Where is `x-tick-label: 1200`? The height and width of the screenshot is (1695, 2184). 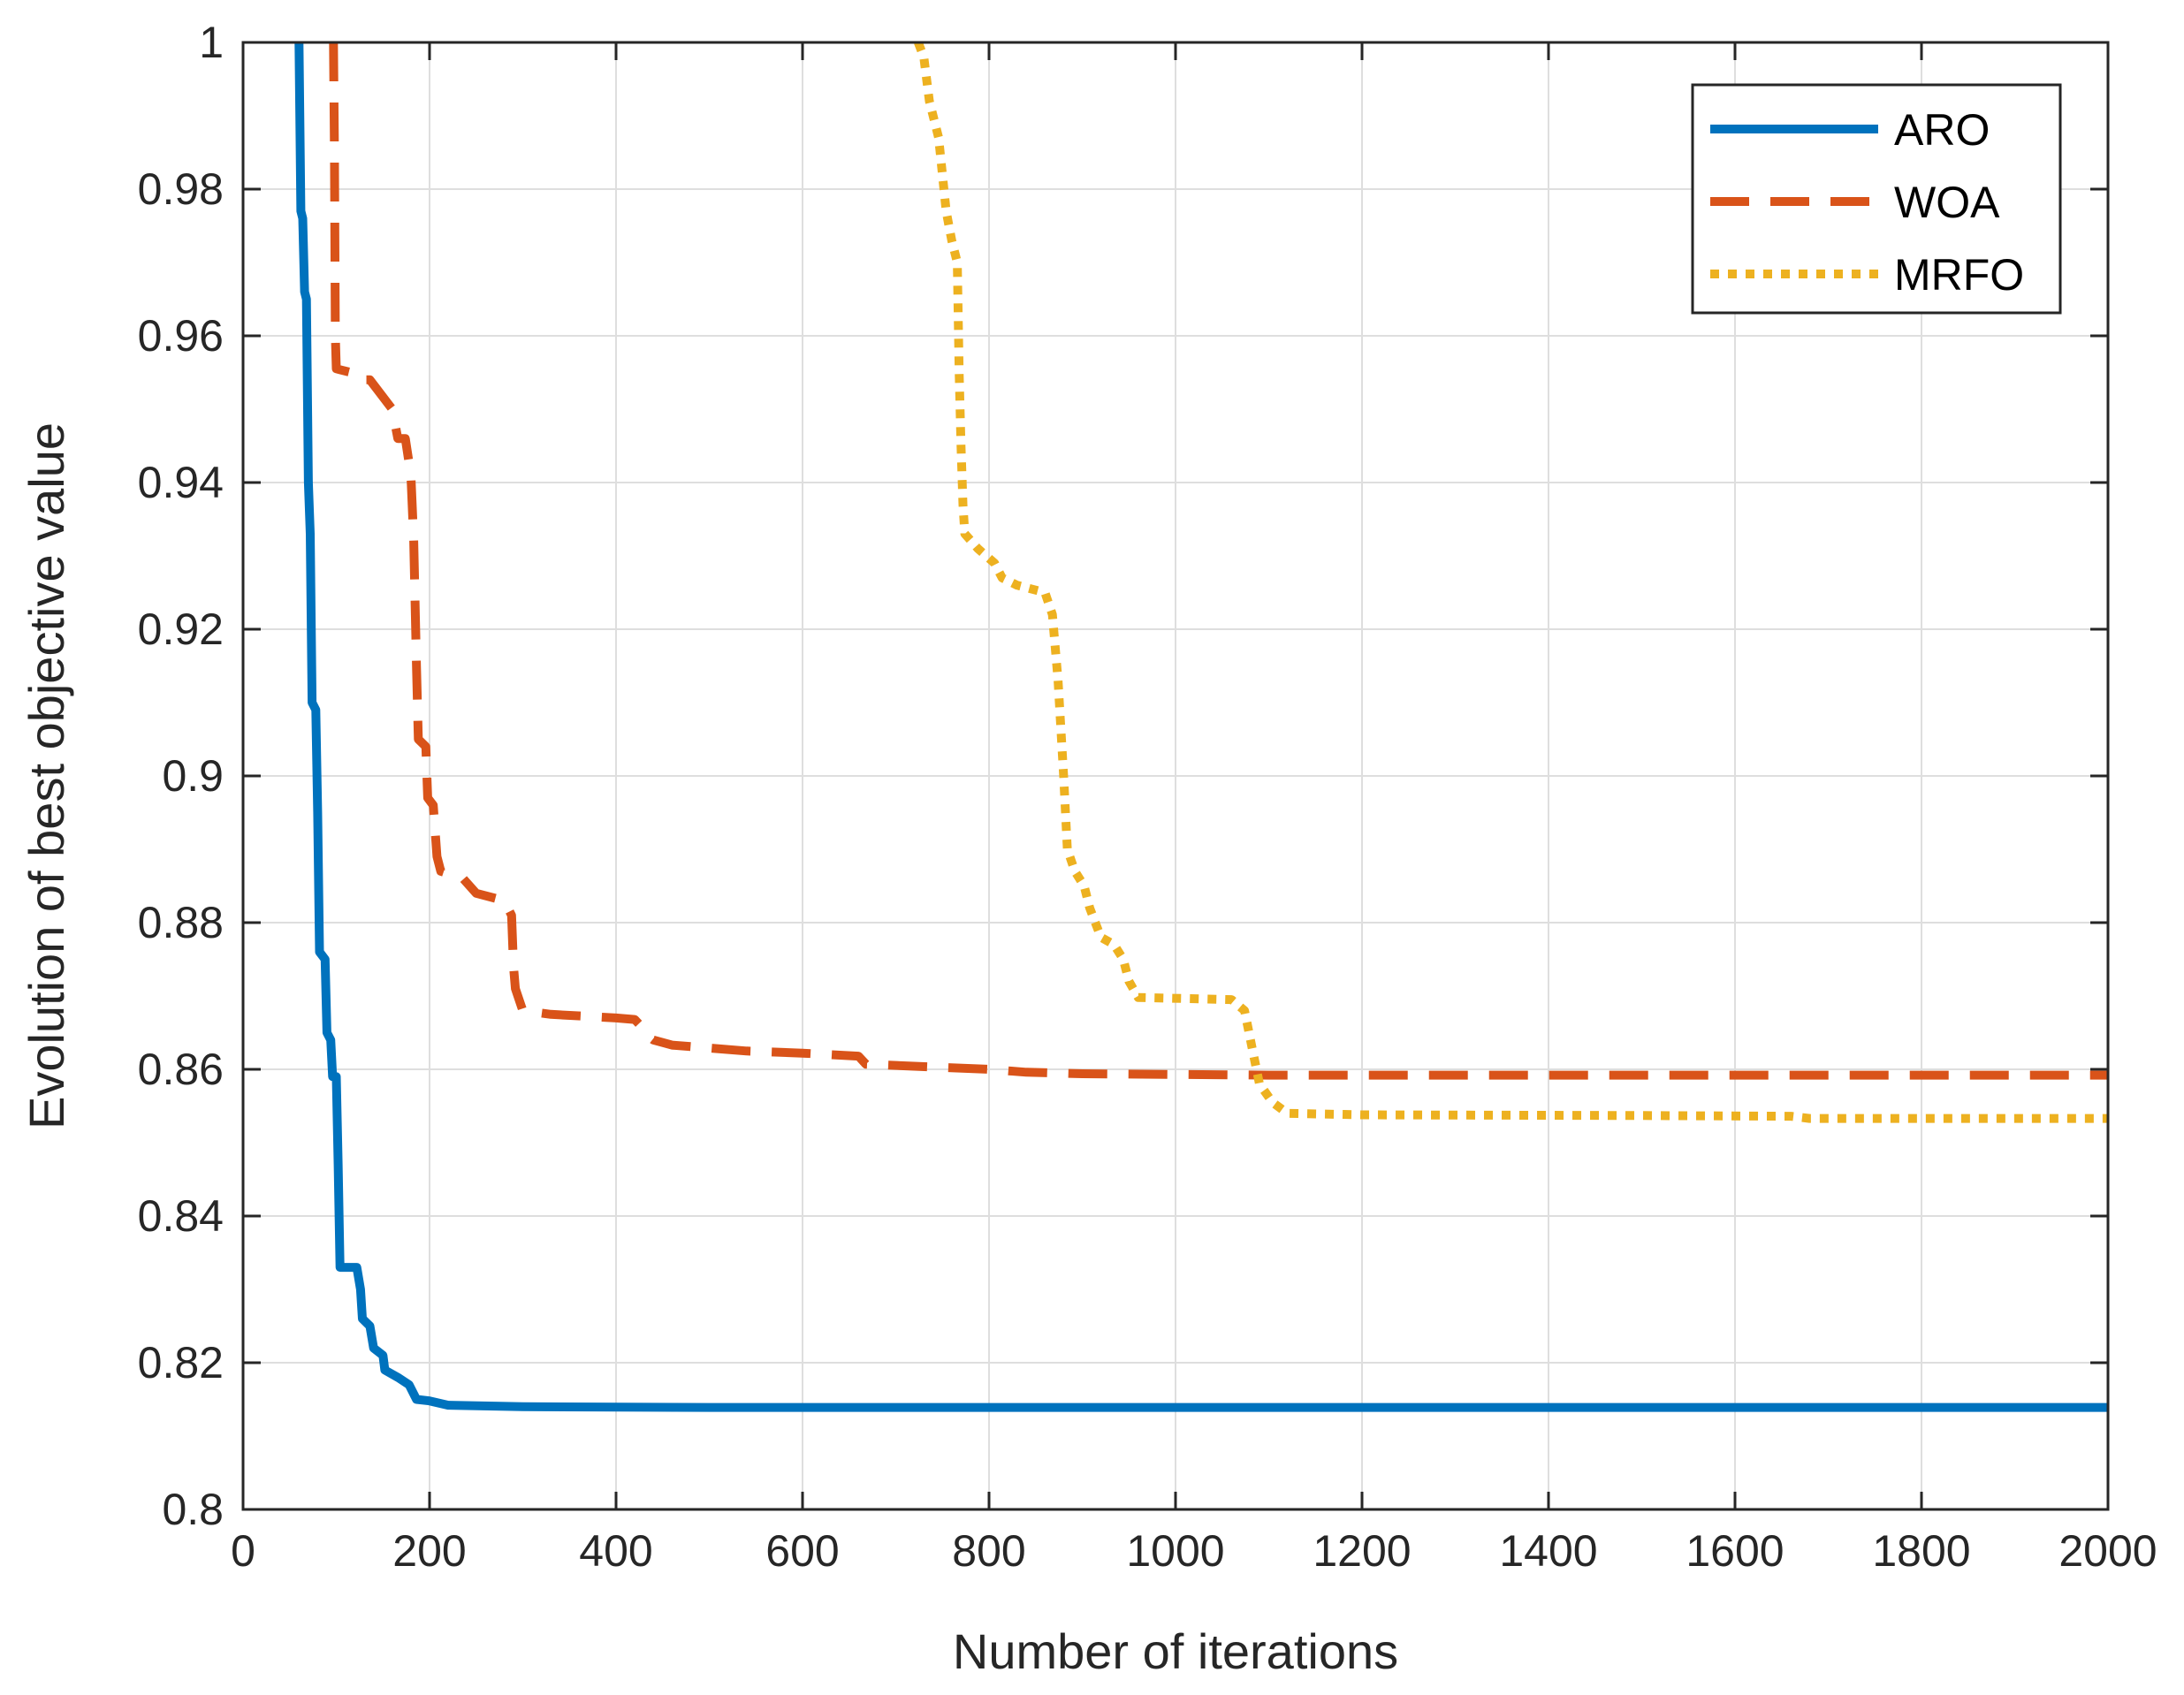
x-tick-label: 1200 is located at coordinates (1362, 1551).